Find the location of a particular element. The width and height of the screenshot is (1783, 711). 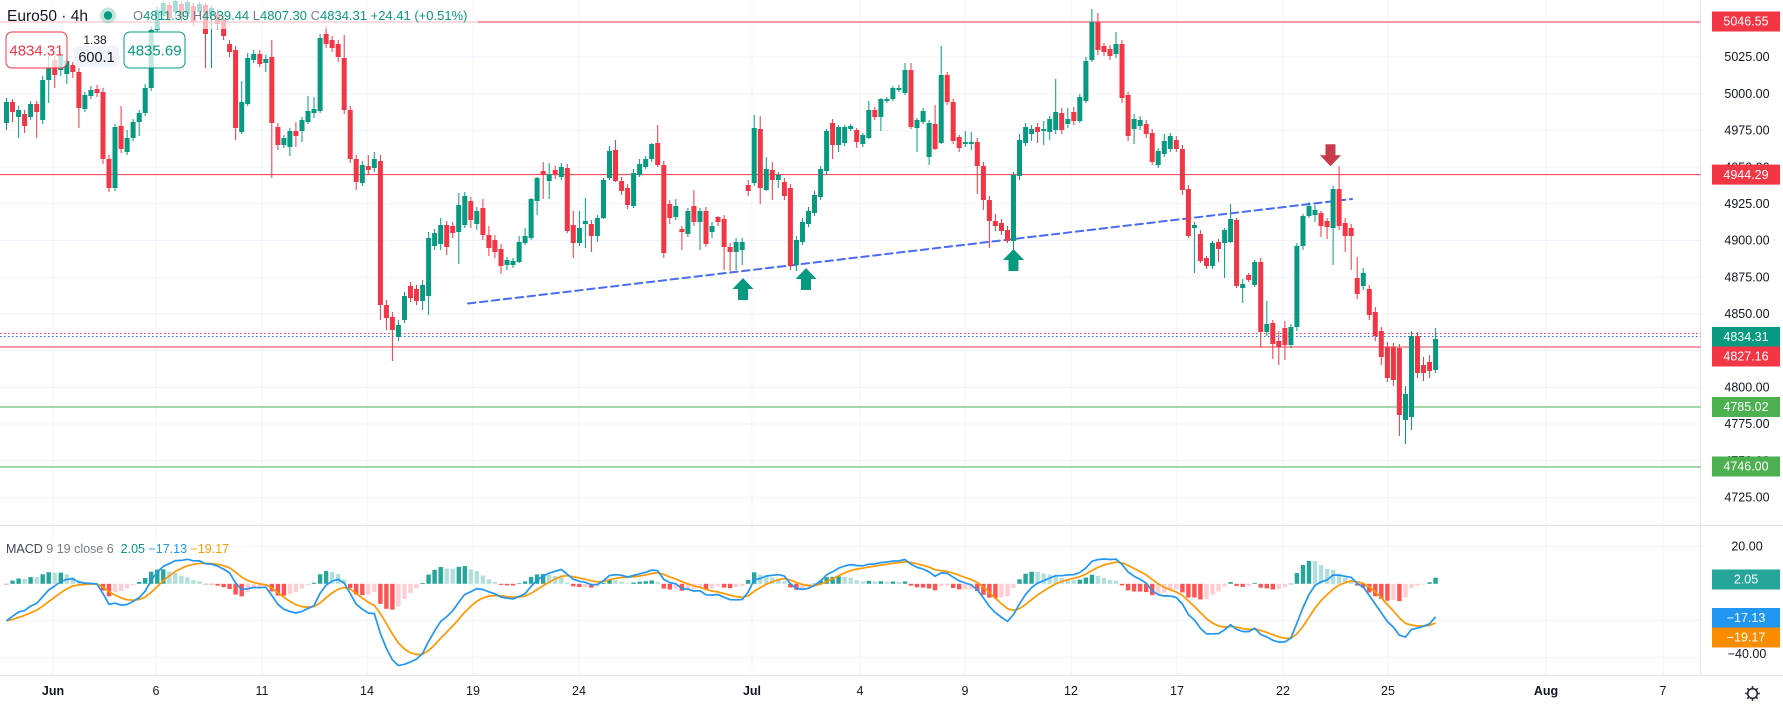

svg-text: 2.05 is located at coordinates (1746, 580).